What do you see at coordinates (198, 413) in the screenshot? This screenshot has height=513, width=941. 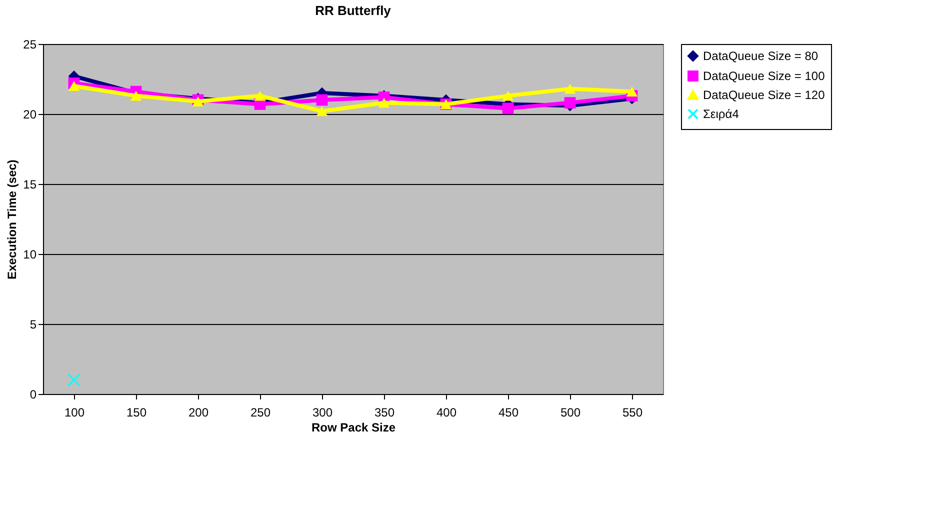 I see `x-tick-label: 200` at bounding box center [198, 413].